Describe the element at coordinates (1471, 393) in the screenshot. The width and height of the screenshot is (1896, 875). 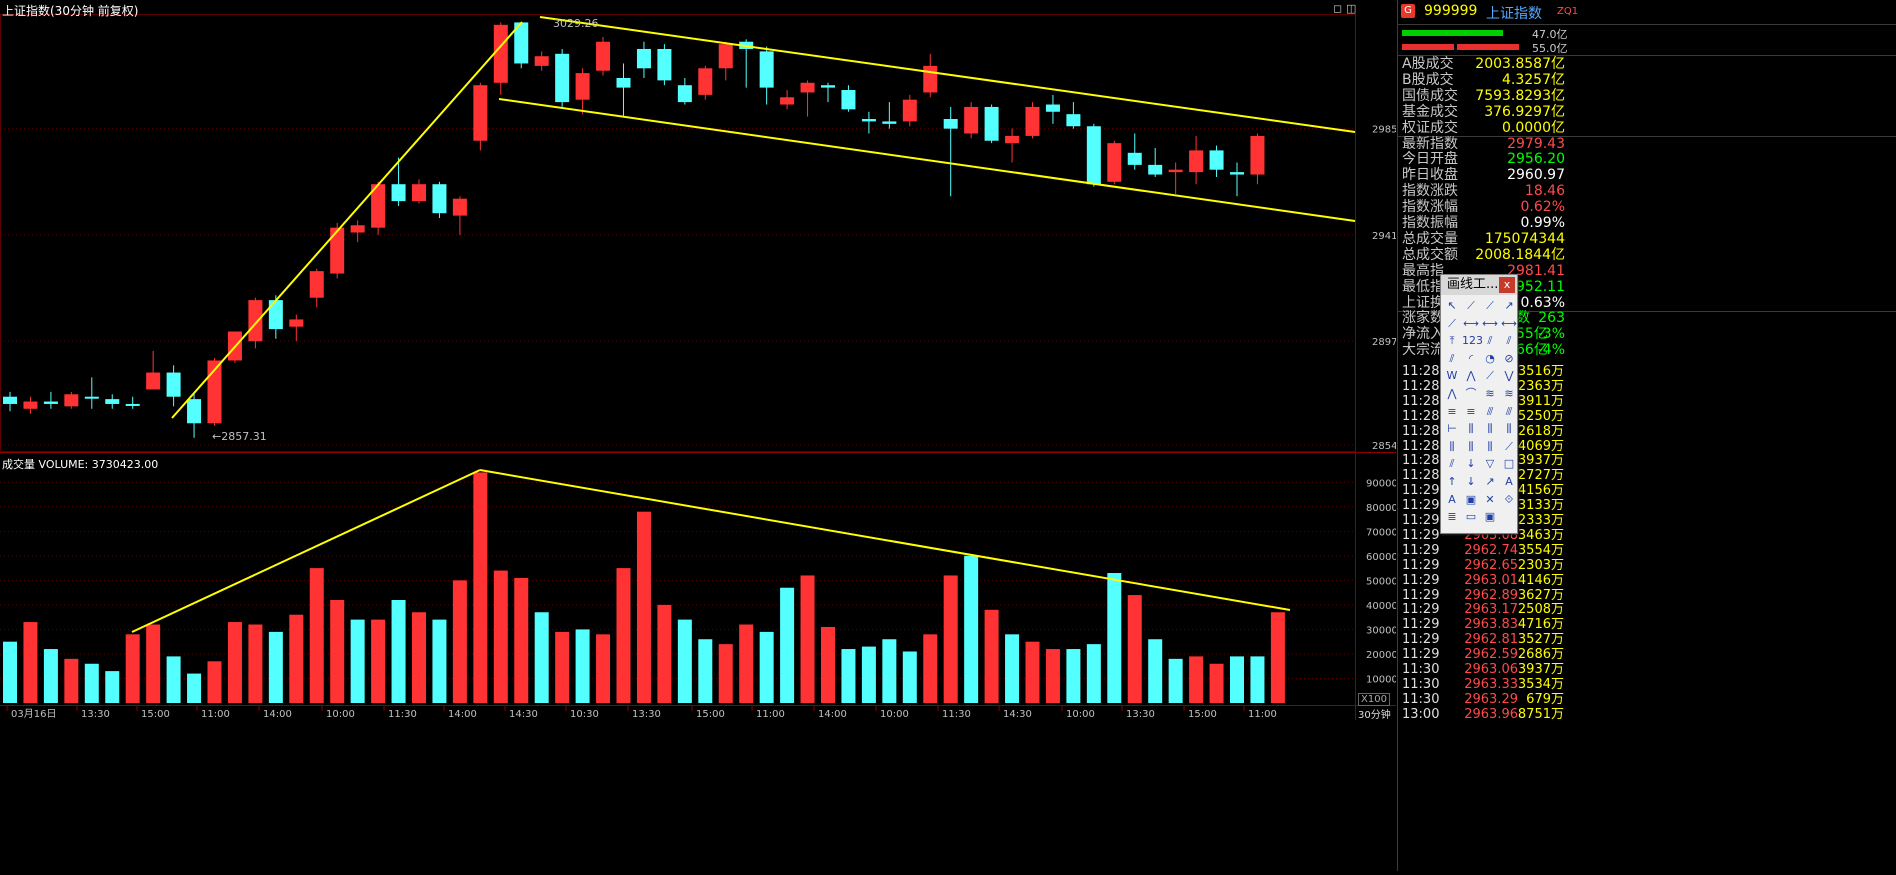
I see `draw-tool-button: ⌒` at that location.